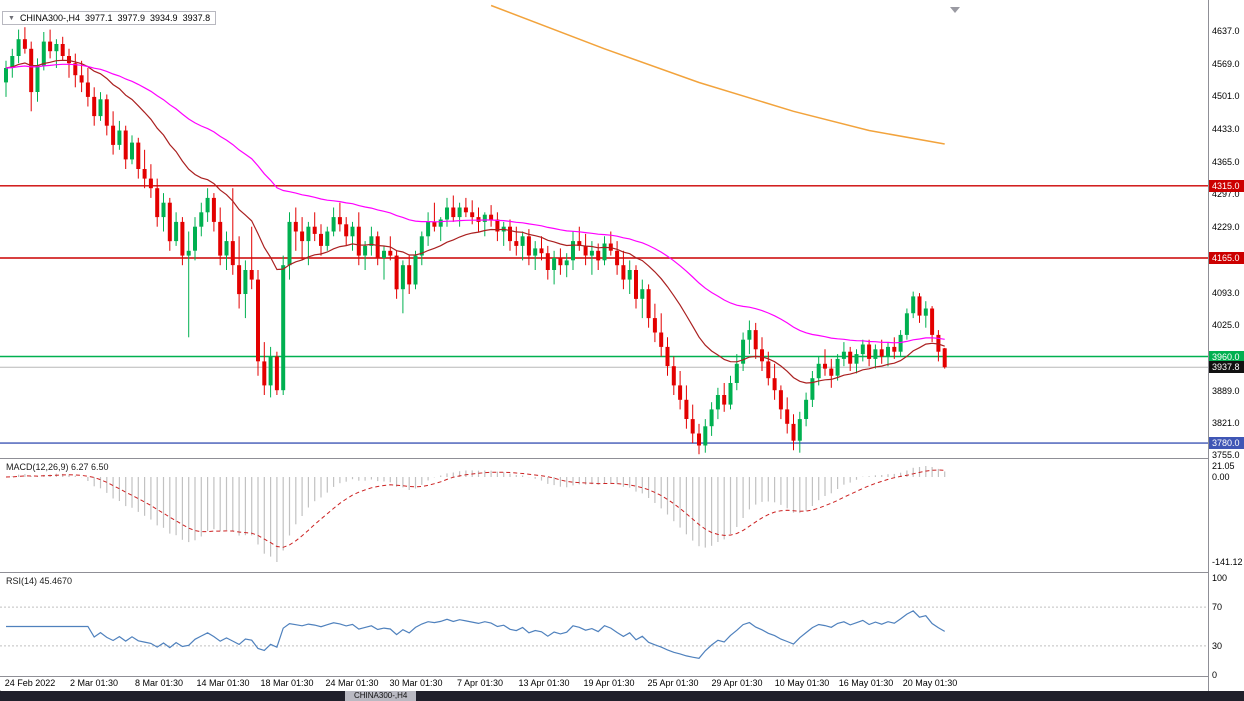 The height and width of the screenshot is (701, 1244). I want to click on time-axis-label: 24 Mar 01:30, so click(352, 683).